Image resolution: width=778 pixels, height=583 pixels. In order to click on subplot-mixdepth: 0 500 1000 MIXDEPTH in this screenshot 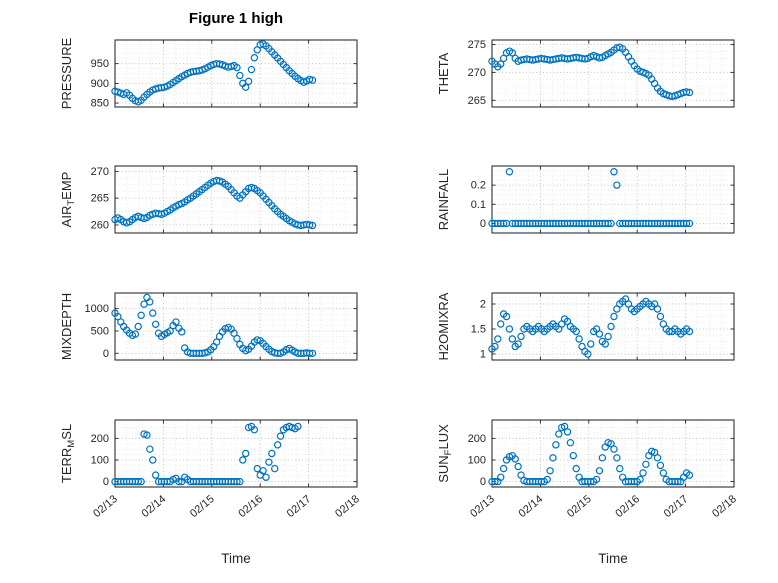, I will do `click(208, 326)`.